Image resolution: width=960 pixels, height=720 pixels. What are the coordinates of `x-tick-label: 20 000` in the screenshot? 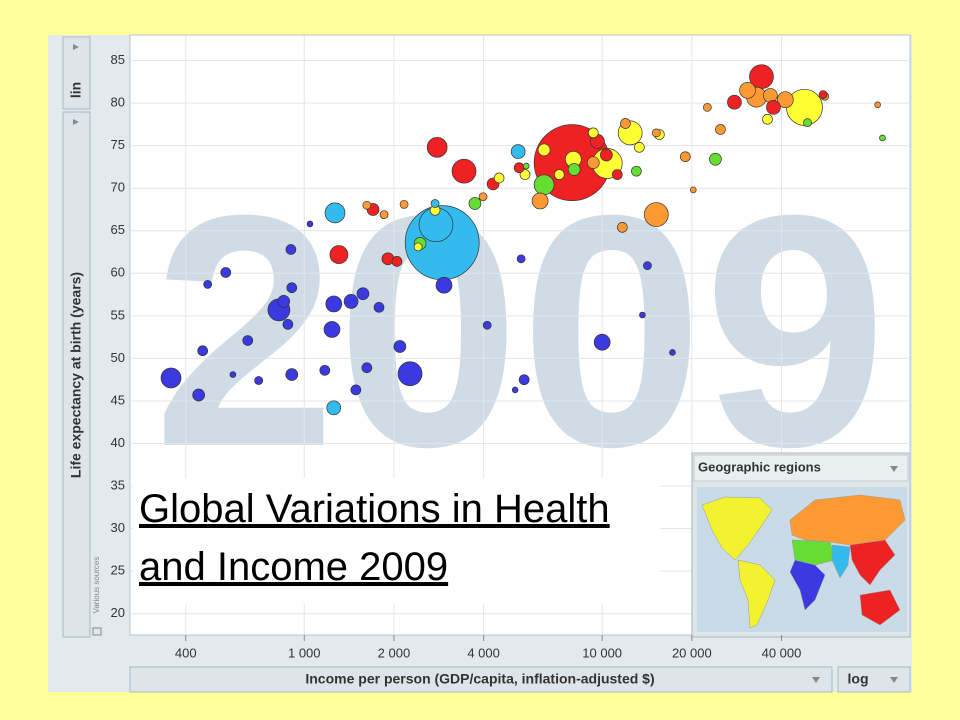 It's located at (692, 652).